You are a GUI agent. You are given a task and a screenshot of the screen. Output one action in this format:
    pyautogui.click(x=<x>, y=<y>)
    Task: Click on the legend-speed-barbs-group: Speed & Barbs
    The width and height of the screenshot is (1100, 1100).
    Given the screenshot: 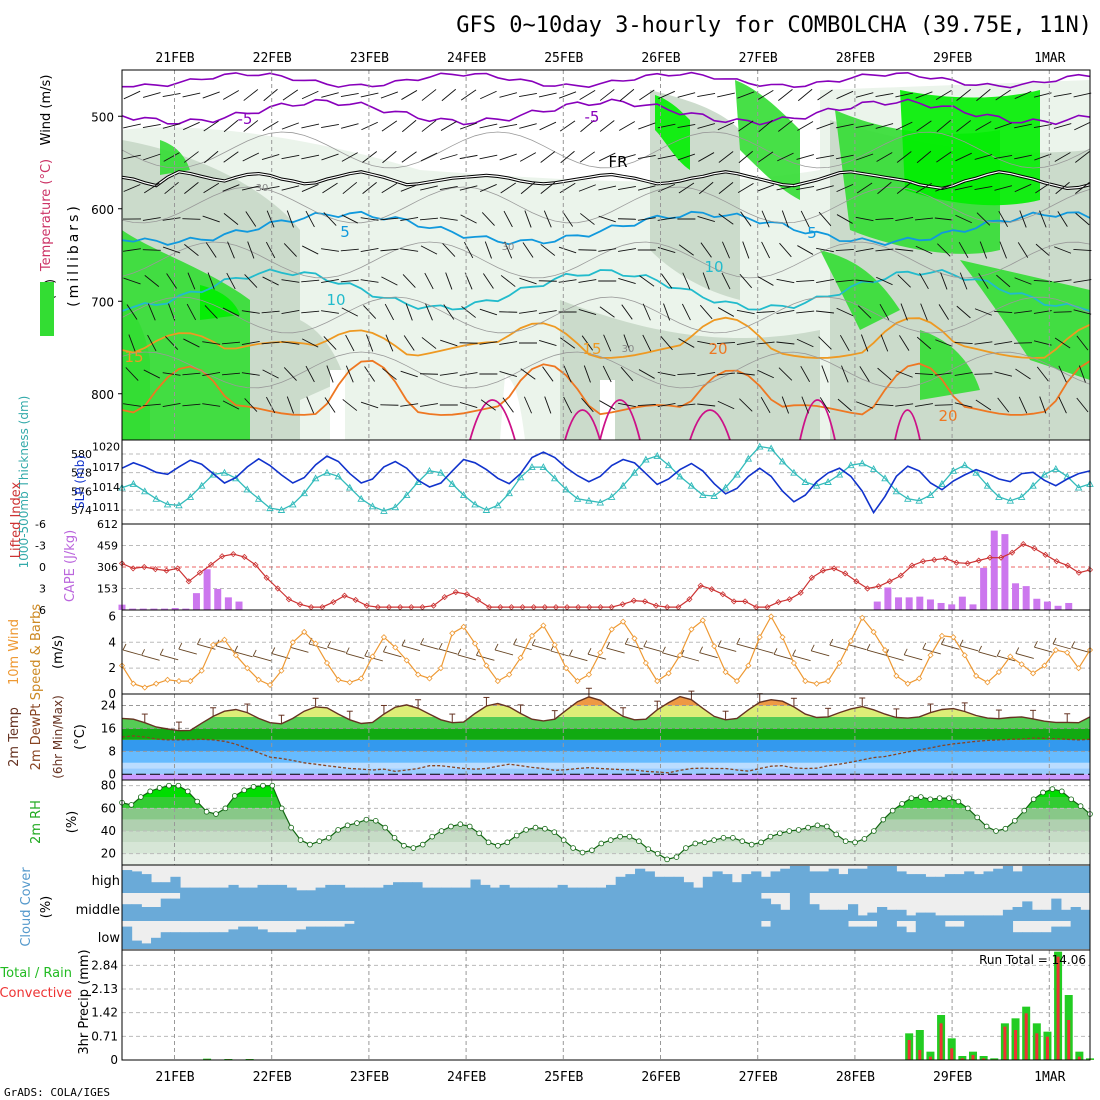 What is the action you would take?
    pyautogui.click(x=36, y=652)
    